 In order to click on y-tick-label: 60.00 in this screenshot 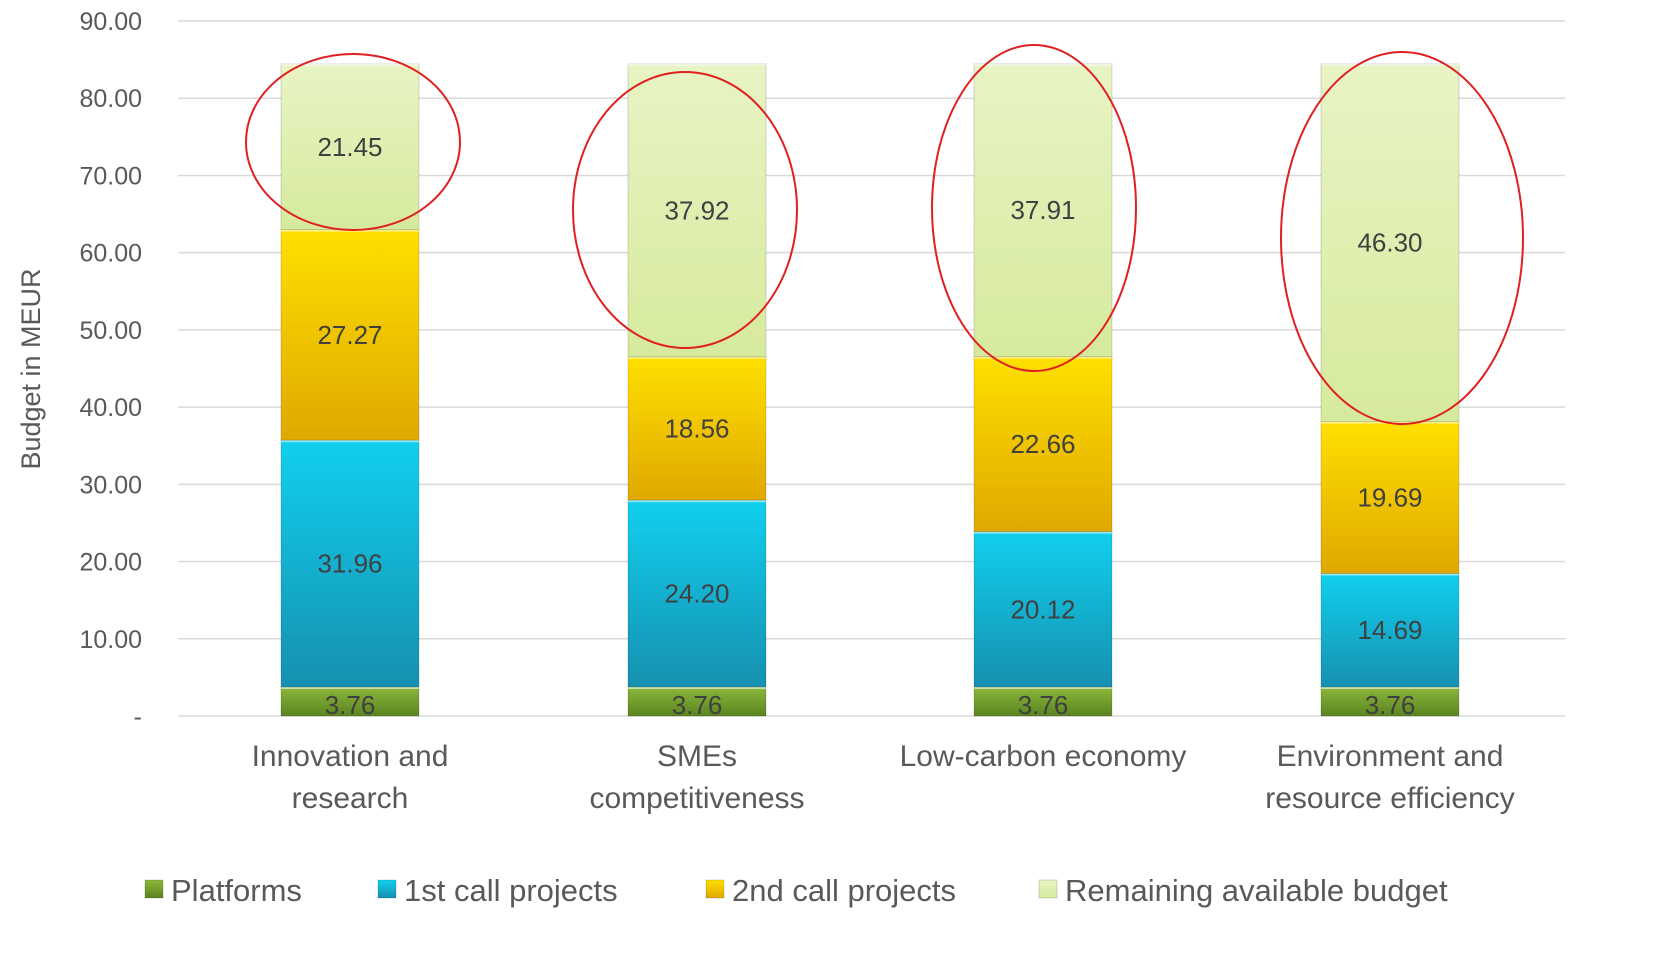, I will do `click(110, 254)`.